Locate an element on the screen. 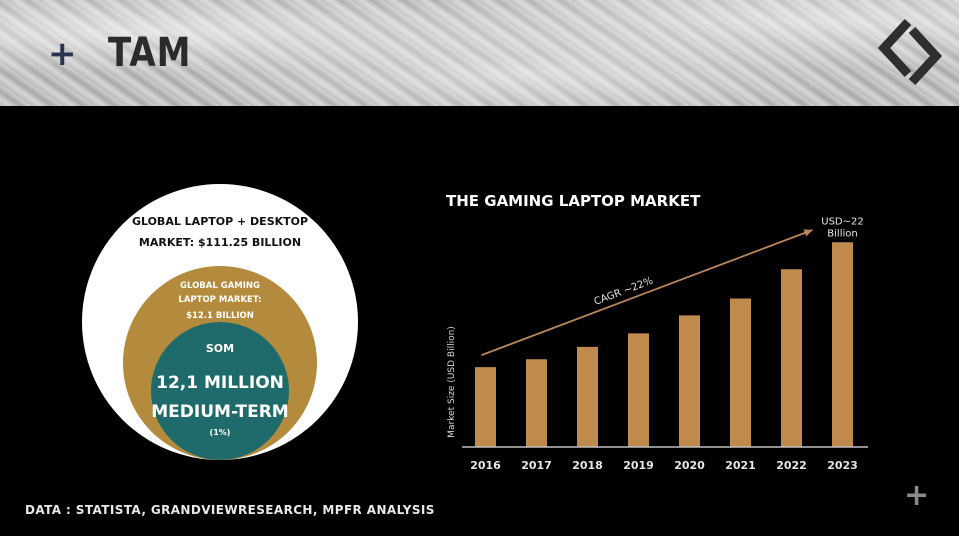 The height and width of the screenshot is (536, 959). final-value-annotation-unit: Billion is located at coordinates (842, 233).